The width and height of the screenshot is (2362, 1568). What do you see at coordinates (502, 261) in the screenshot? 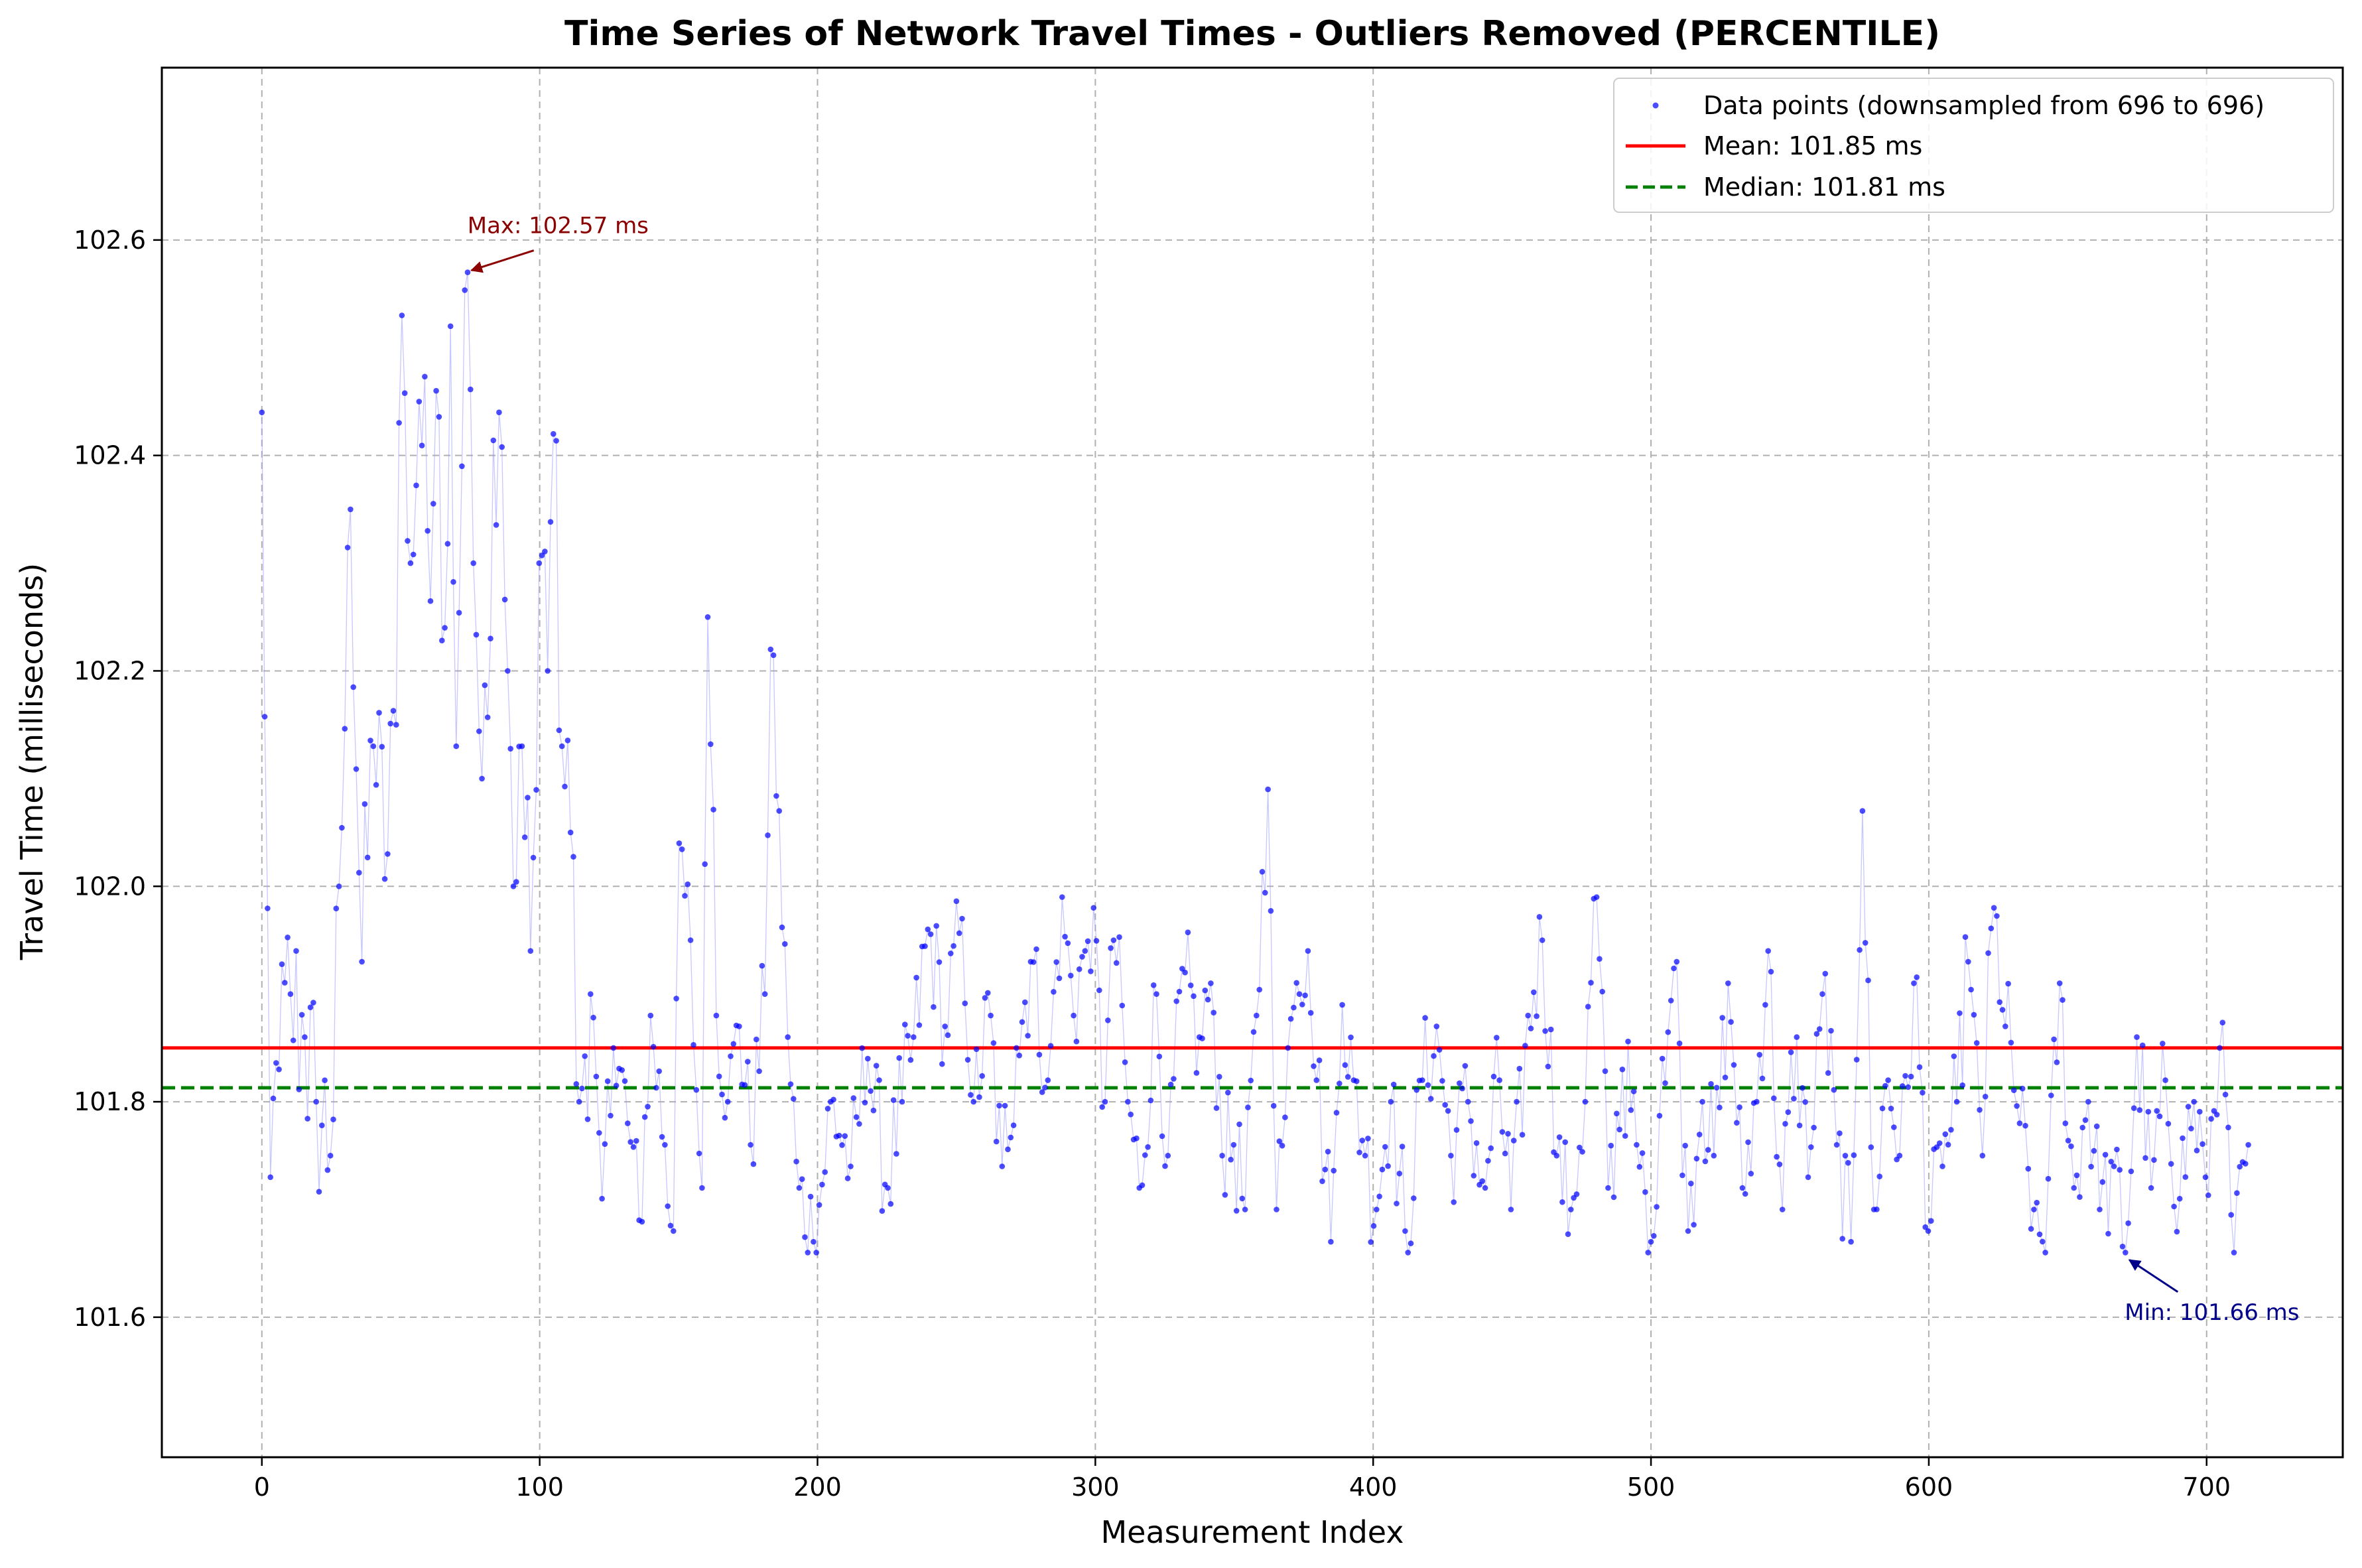
I see `max-arrow` at bounding box center [502, 261].